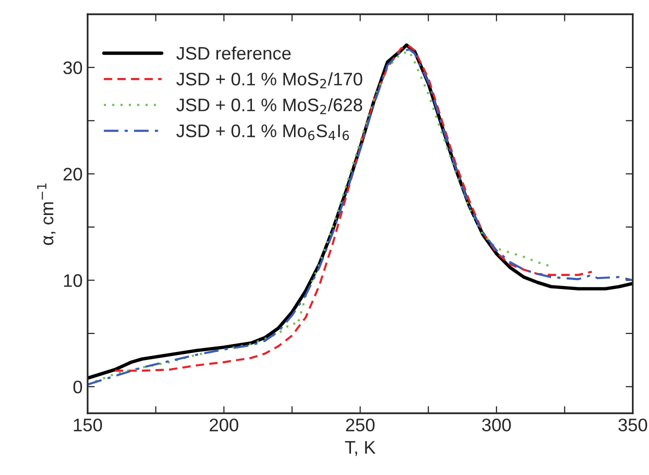 This screenshot has height=475, width=649. What do you see at coordinates (262, 132) in the screenshot?
I see `legend-label: JSD + 0.1 % Mo$_{6}$S$_{4}$I$_{6}$` at bounding box center [262, 132].